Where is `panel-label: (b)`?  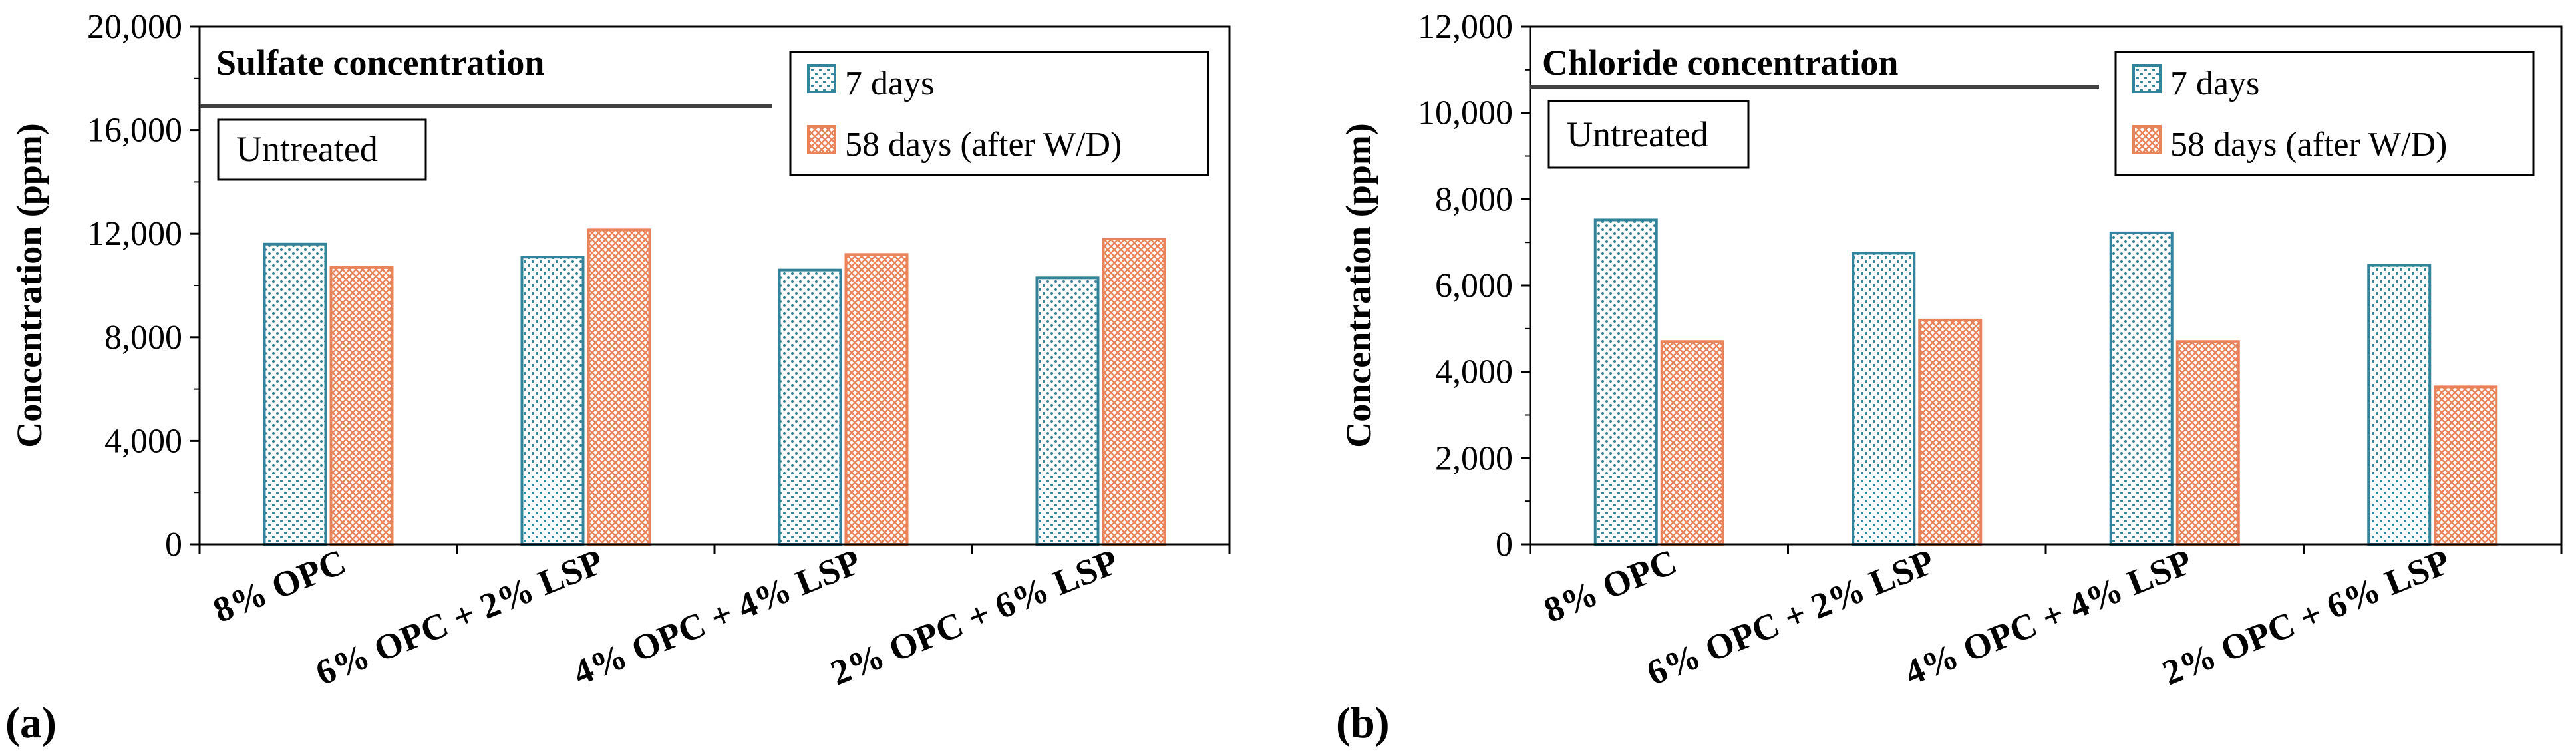
panel-label: (b) is located at coordinates (1363, 723).